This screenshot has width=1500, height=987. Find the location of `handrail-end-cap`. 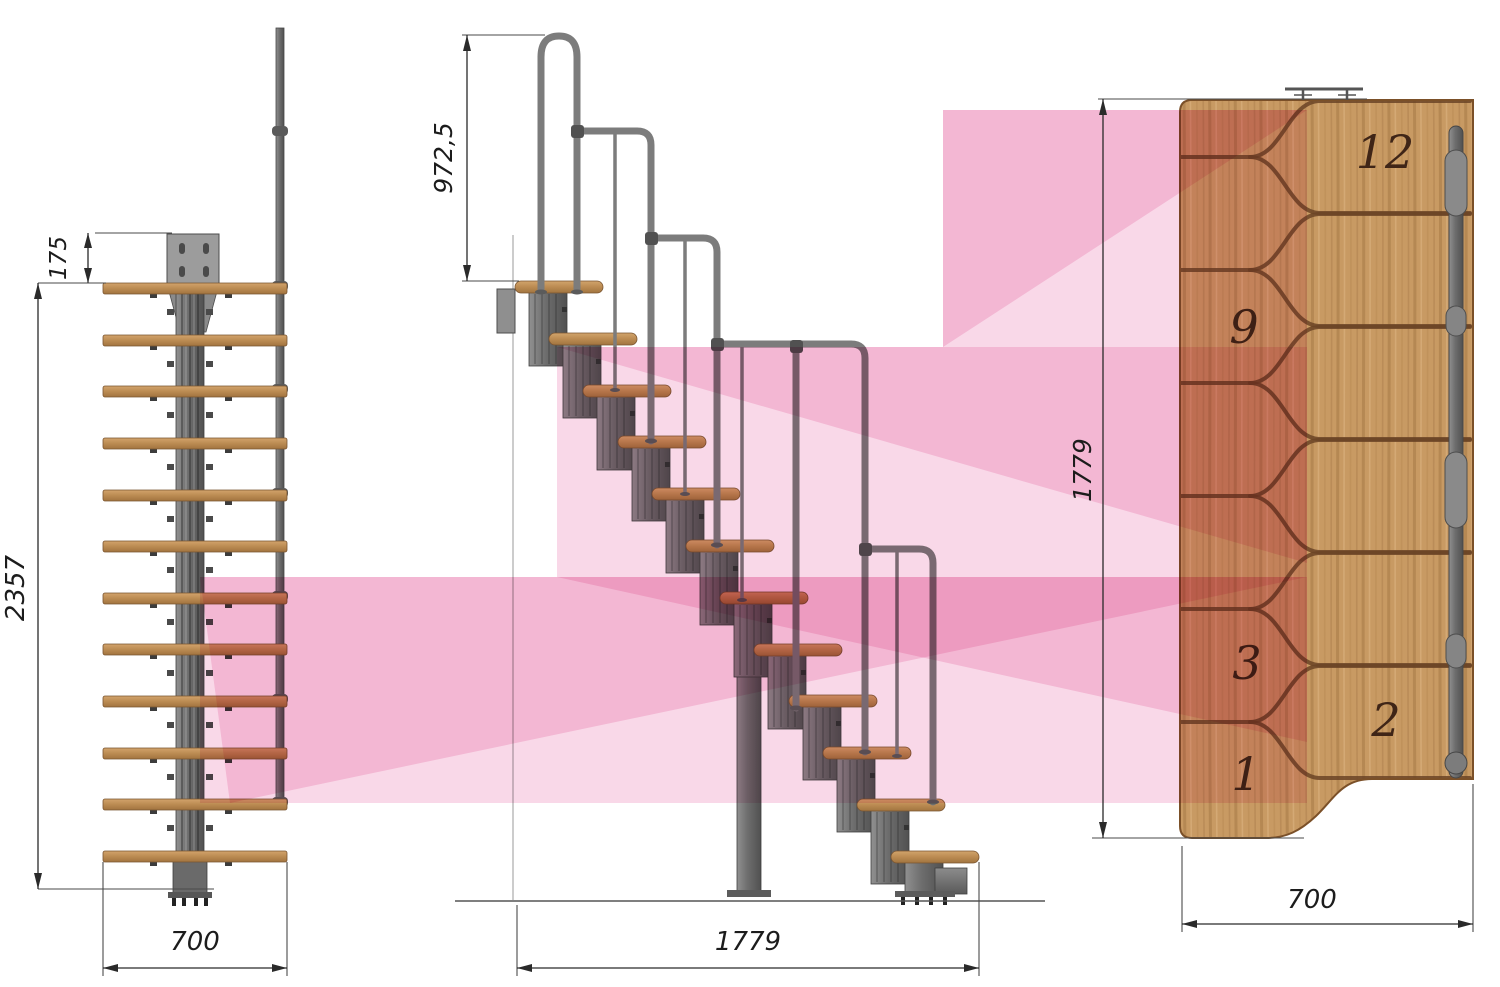

handrail-end-cap is located at coordinates (1456, 763).